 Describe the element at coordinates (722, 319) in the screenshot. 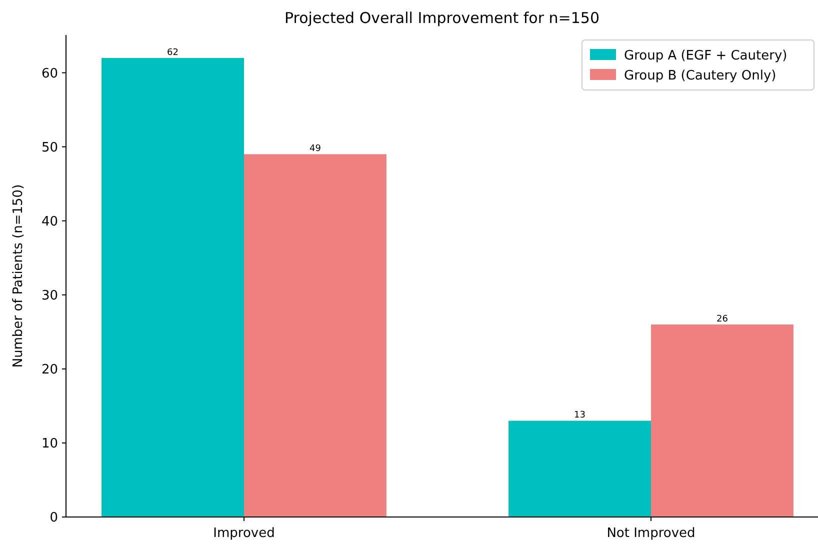

I see `data-label: 26` at that location.